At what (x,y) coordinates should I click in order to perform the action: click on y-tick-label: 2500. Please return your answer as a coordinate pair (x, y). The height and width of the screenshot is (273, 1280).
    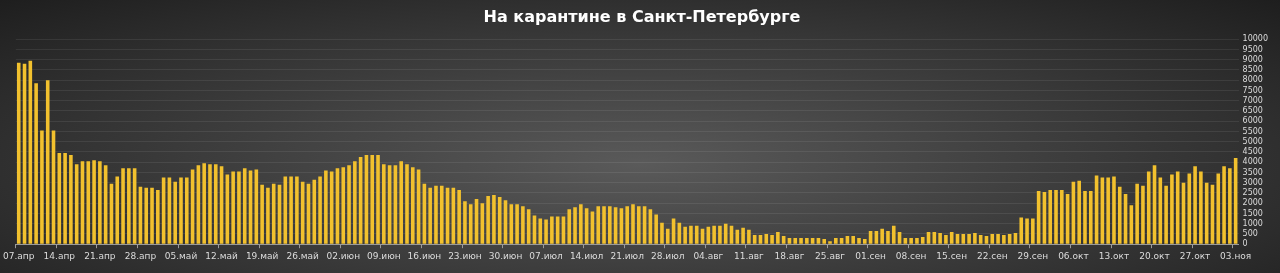
    Looking at the image, I should click on (1252, 193).